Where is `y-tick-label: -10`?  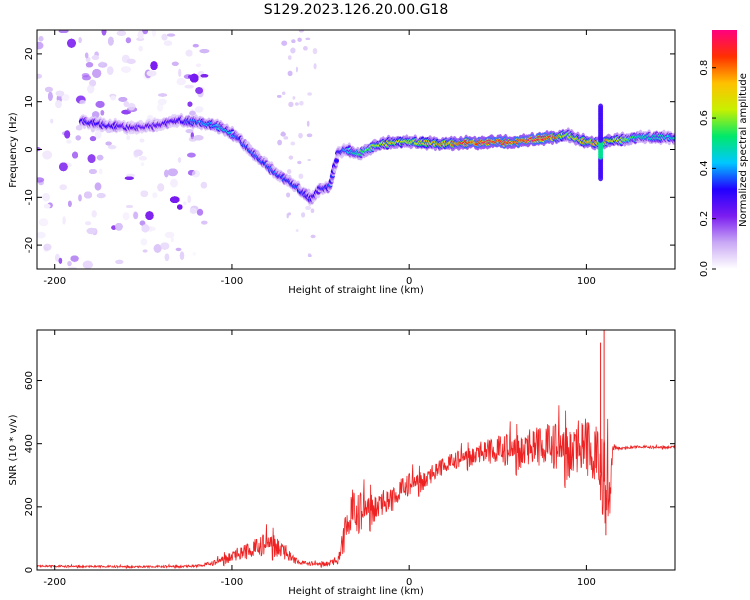
y-tick-label: -10 is located at coordinates (29, 197).